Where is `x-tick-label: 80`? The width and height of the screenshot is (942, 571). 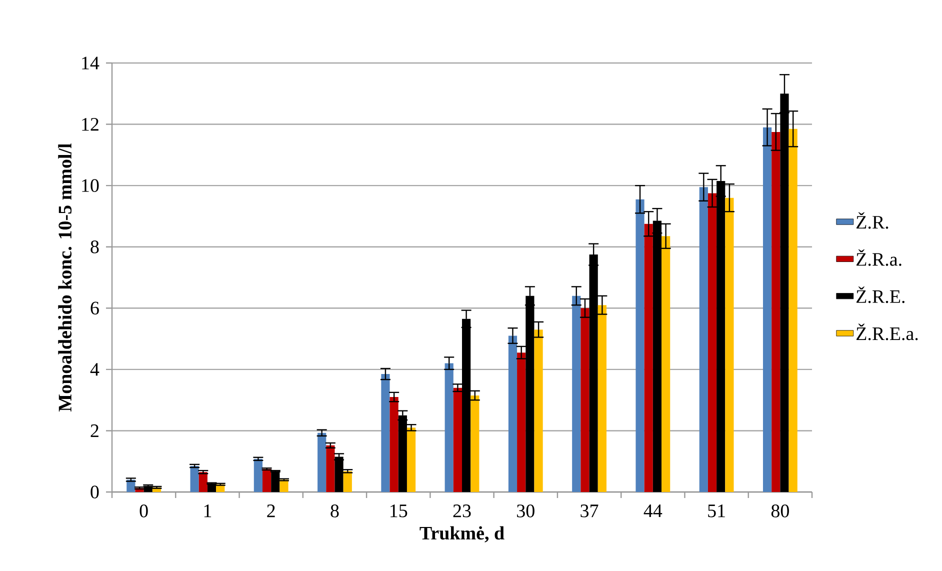 x-tick-label: 80 is located at coordinates (780, 511).